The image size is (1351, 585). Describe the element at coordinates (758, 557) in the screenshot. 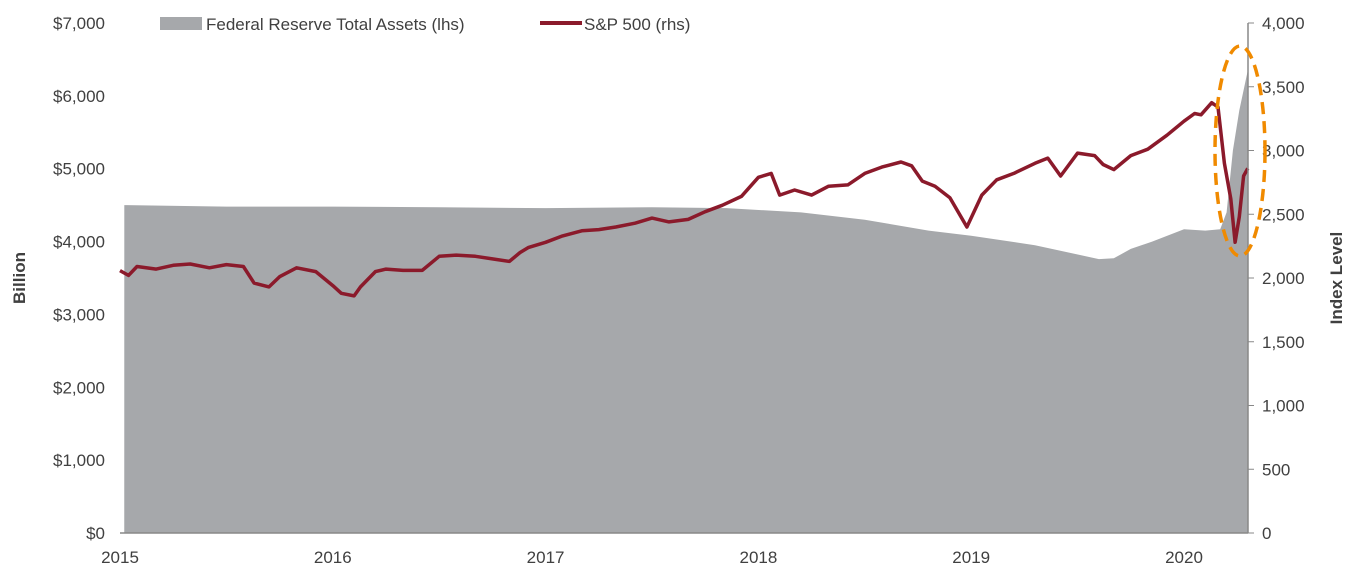

I see `x-tick-label: 2018` at that location.